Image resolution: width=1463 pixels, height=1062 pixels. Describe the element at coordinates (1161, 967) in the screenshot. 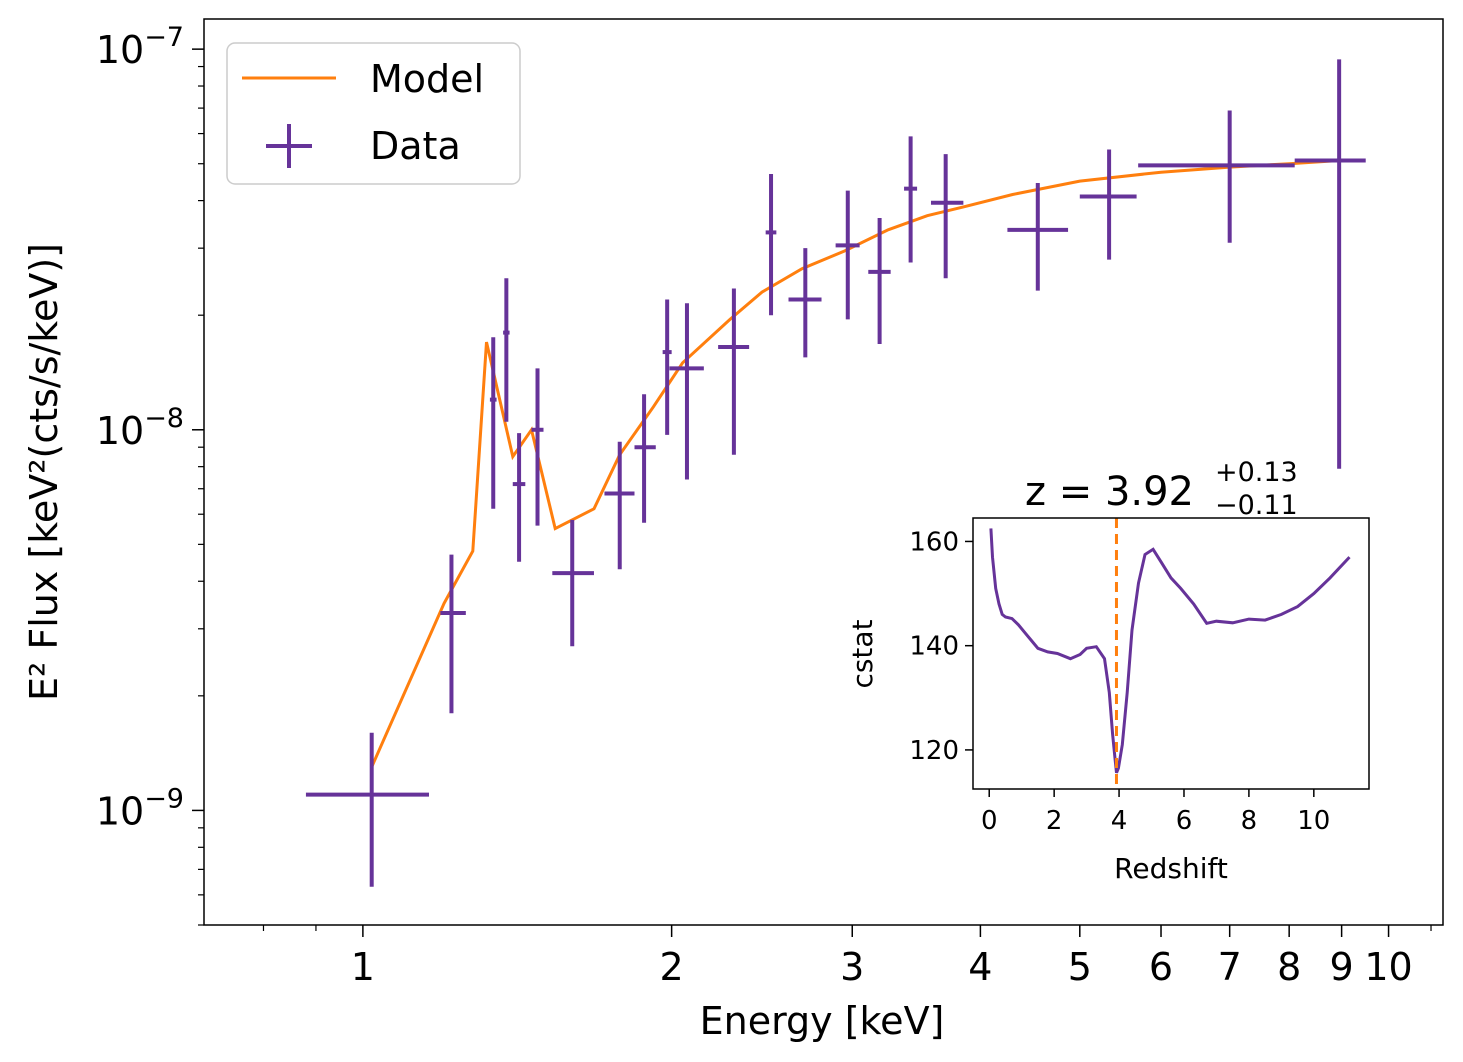

I see `x-tick-label: 6` at that location.